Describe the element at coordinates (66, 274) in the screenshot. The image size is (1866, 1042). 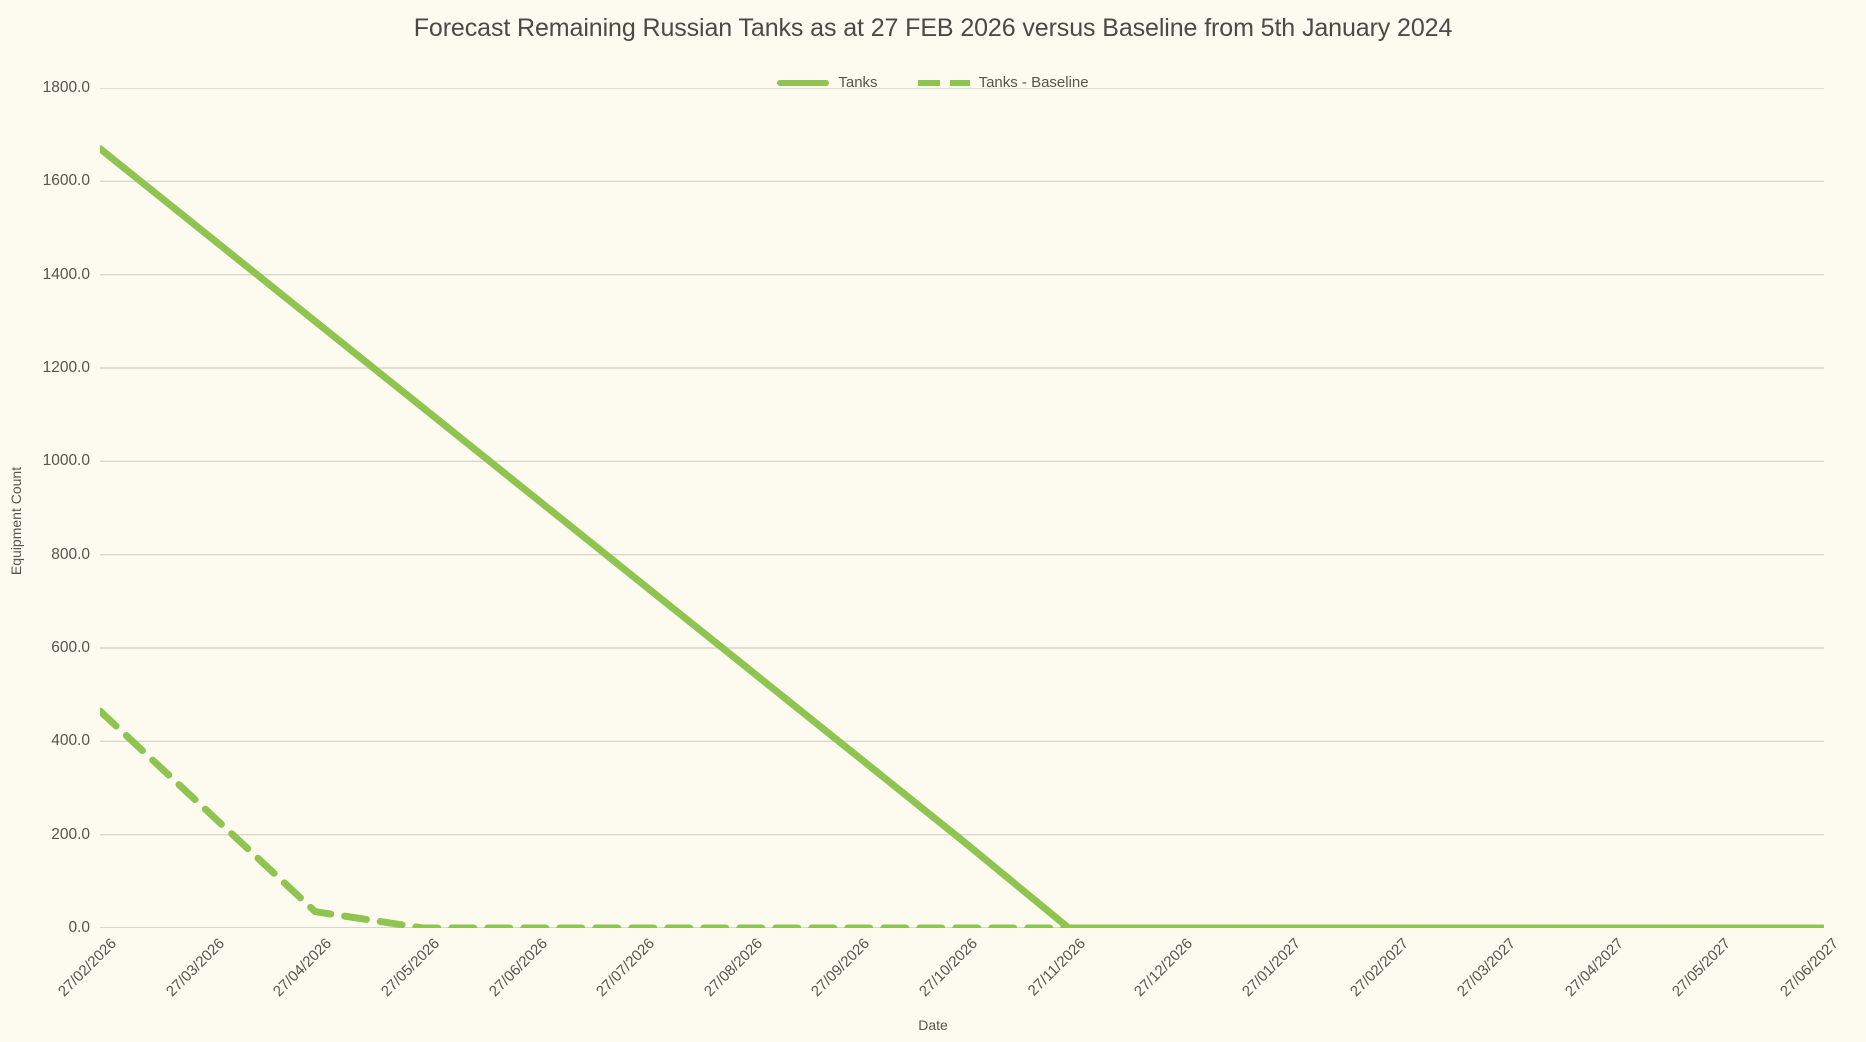
I see `y-axis-tick-label: 1400.0` at that location.